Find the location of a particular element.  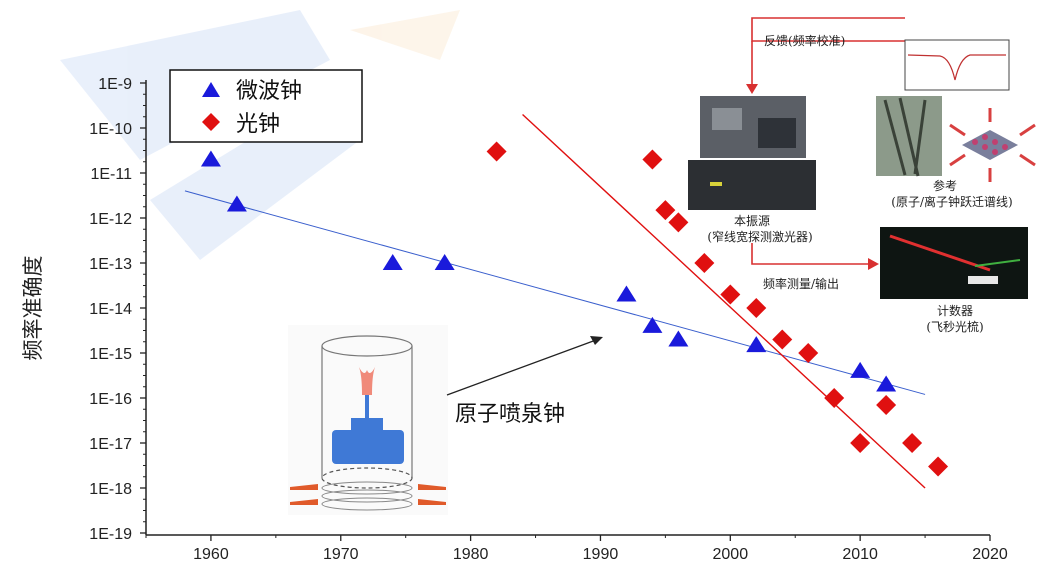

y-tick-label: 1E-18 is located at coordinates (110, 489).